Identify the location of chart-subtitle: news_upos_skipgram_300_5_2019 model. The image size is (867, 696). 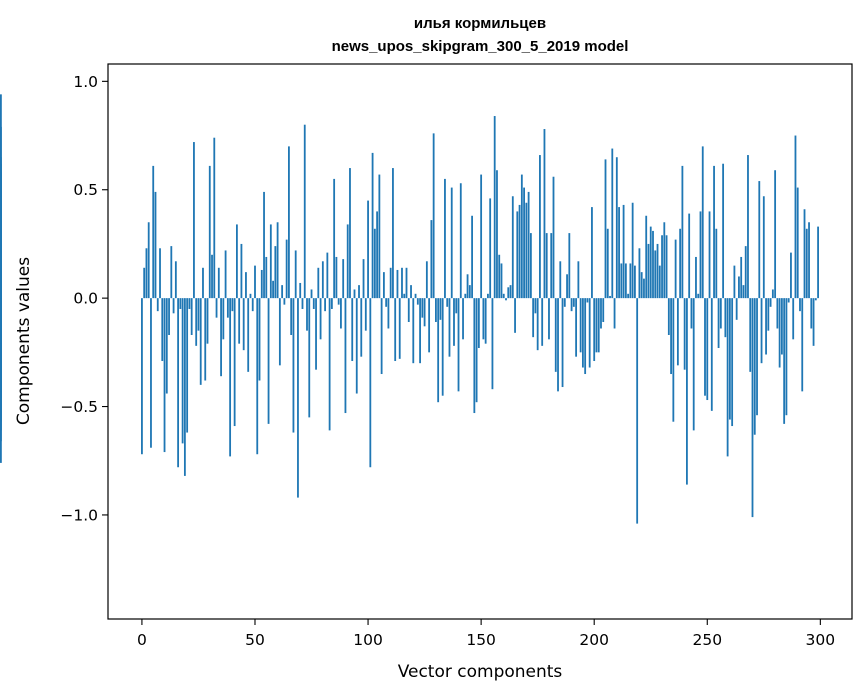
(480, 46).